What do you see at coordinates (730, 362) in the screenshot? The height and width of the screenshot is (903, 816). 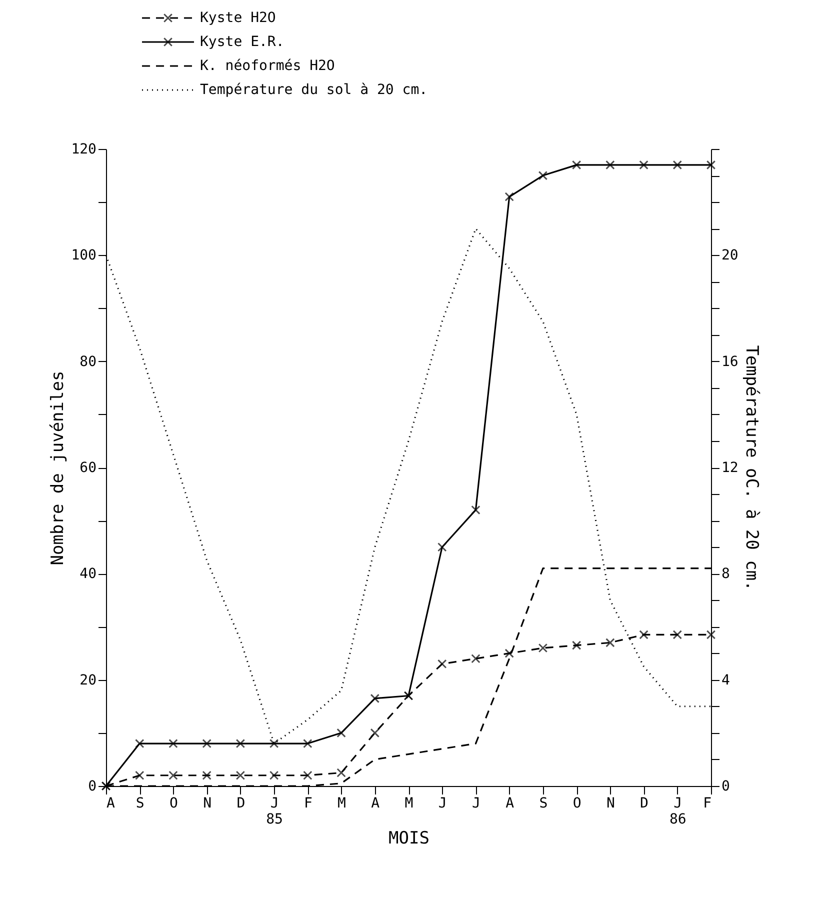 I see `y2-tick-label: 16` at bounding box center [730, 362].